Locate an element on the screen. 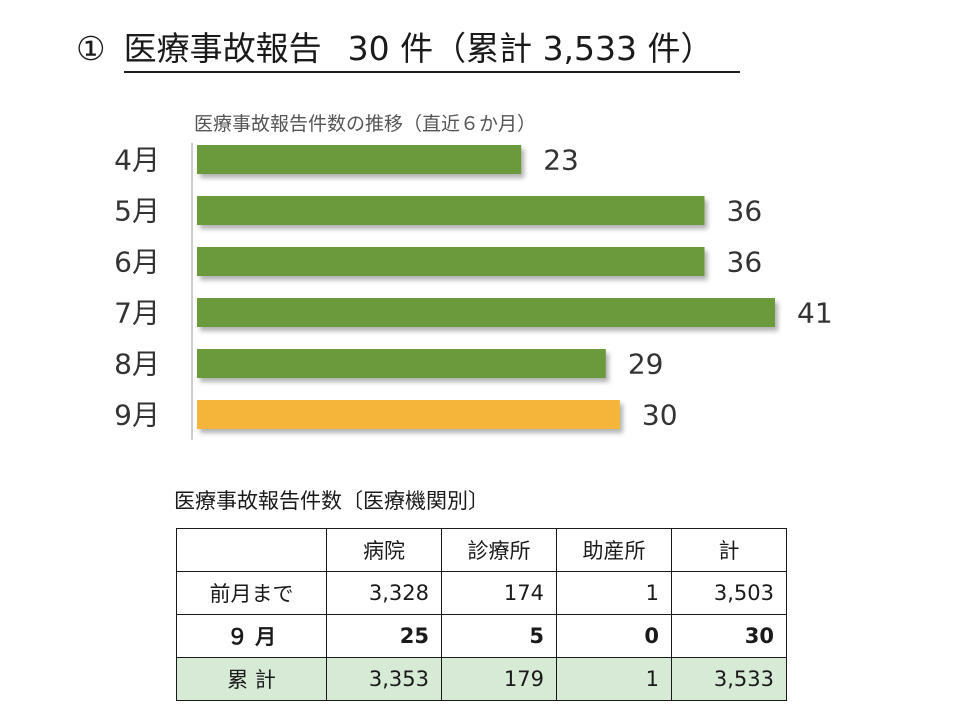  category-label: 7月 is located at coordinates (137, 313).